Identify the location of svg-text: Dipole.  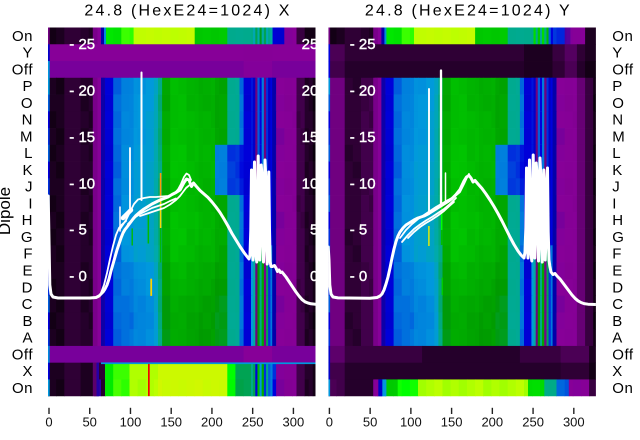
(7, 211).